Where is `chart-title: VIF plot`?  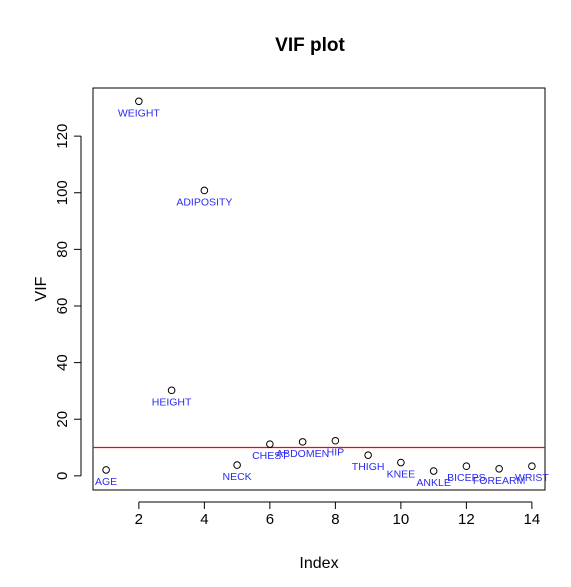 chart-title: VIF plot is located at coordinates (310, 45).